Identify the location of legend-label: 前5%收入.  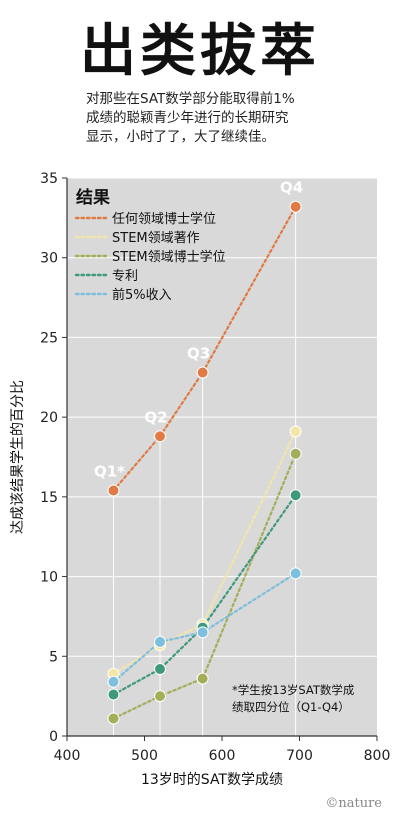
(142, 295).